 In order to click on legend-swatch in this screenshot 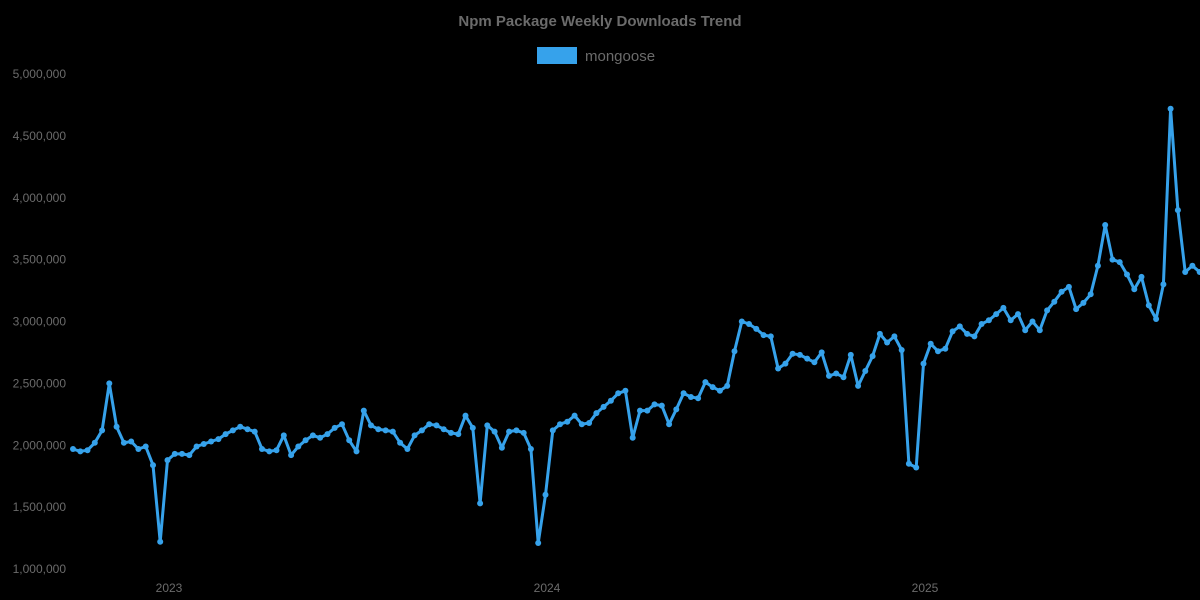, I will do `click(557, 55)`.